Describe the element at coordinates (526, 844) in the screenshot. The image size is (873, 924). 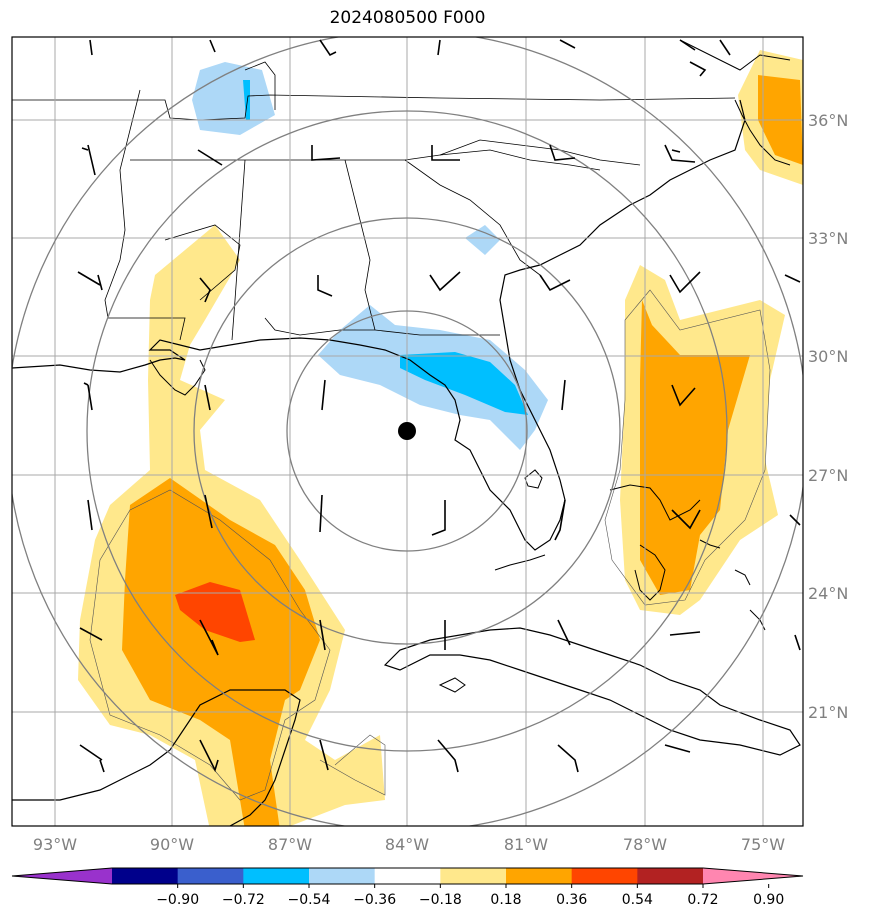
I see `lon-label-81: 81°W` at that location.